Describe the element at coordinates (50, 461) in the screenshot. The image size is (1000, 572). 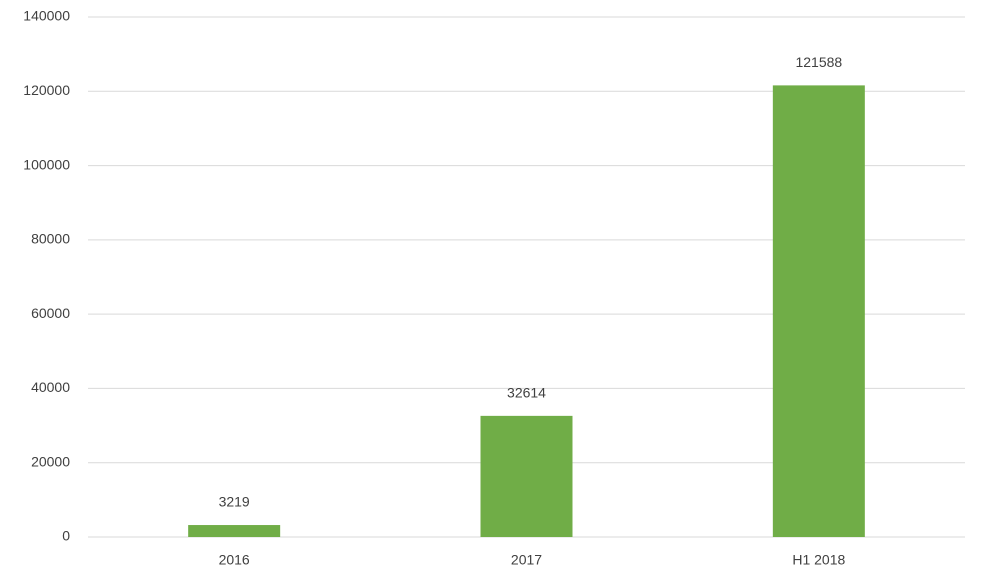
I see `y-tick-label: 20000` at that location.